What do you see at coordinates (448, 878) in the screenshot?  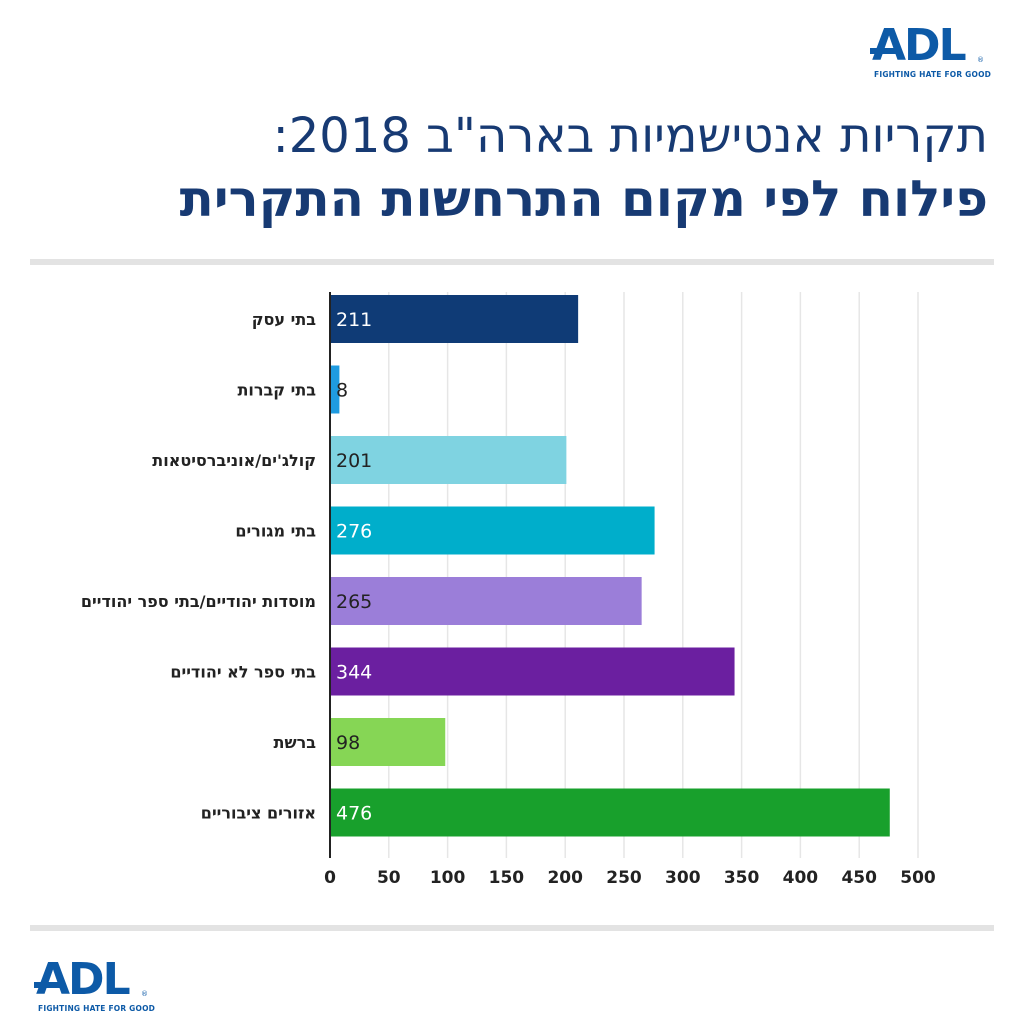 I see `x-tick-label: 100` at bounding box center [448, 878].